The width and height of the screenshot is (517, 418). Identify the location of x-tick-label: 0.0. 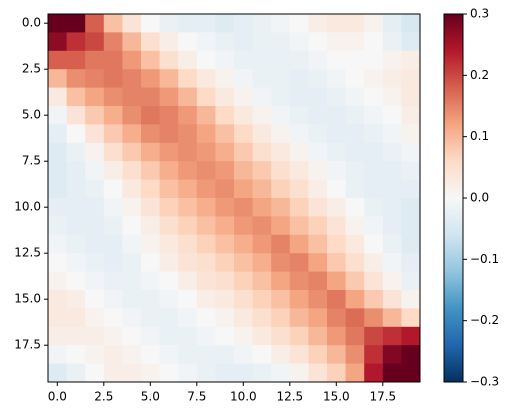
(57, 397).